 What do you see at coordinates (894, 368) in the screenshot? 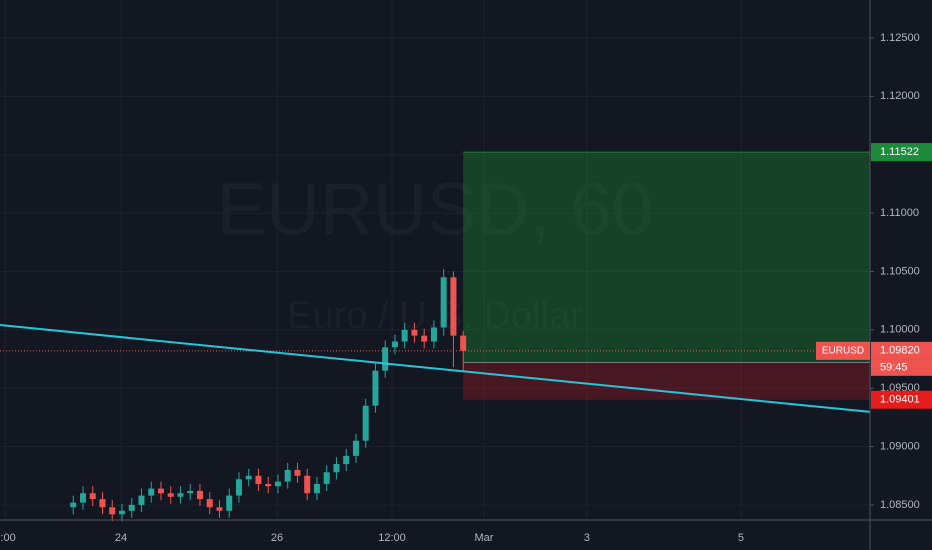
I see `countdown: 59:45` at bounding box center [894, 368].